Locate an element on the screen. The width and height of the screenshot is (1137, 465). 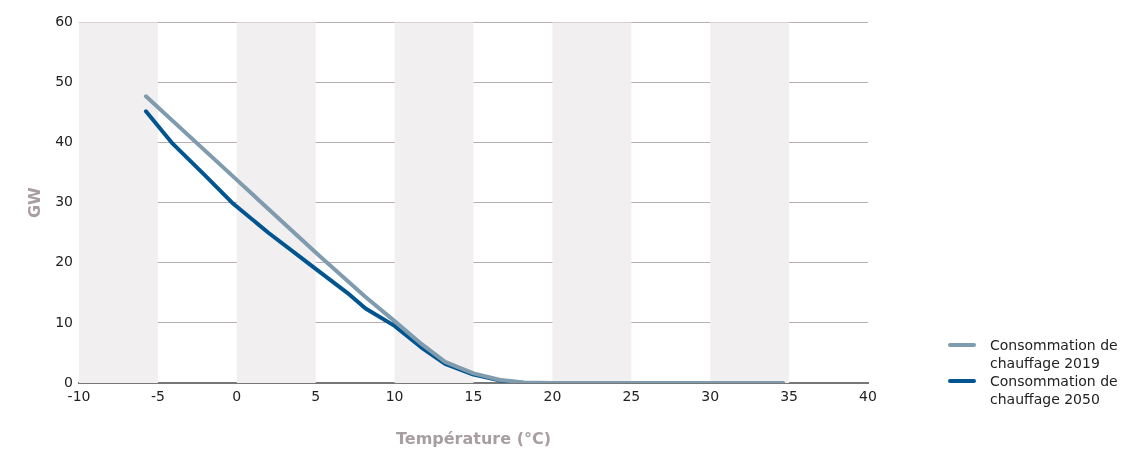
legend-label: Consommation de chauffage 2050 is located at coordinates (1054, 390).